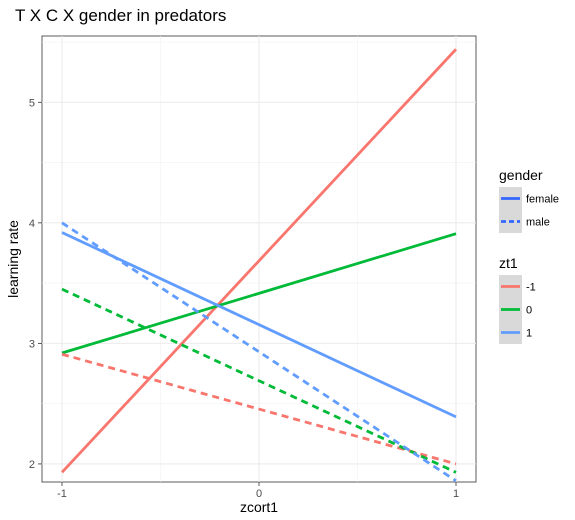 The image size is (575, 520). I want to click on legend-title: gender, so click(521, 175).